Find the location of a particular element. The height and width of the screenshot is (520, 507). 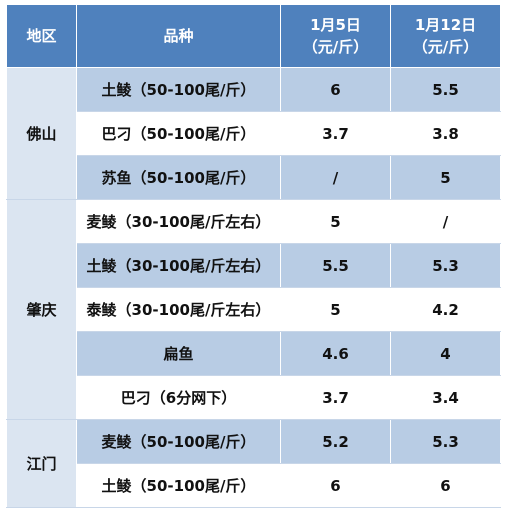

header-row: 地区 品种 1月5日 （元/斤） 1月12日 （元/斤） is located at coordinates (253, 36).